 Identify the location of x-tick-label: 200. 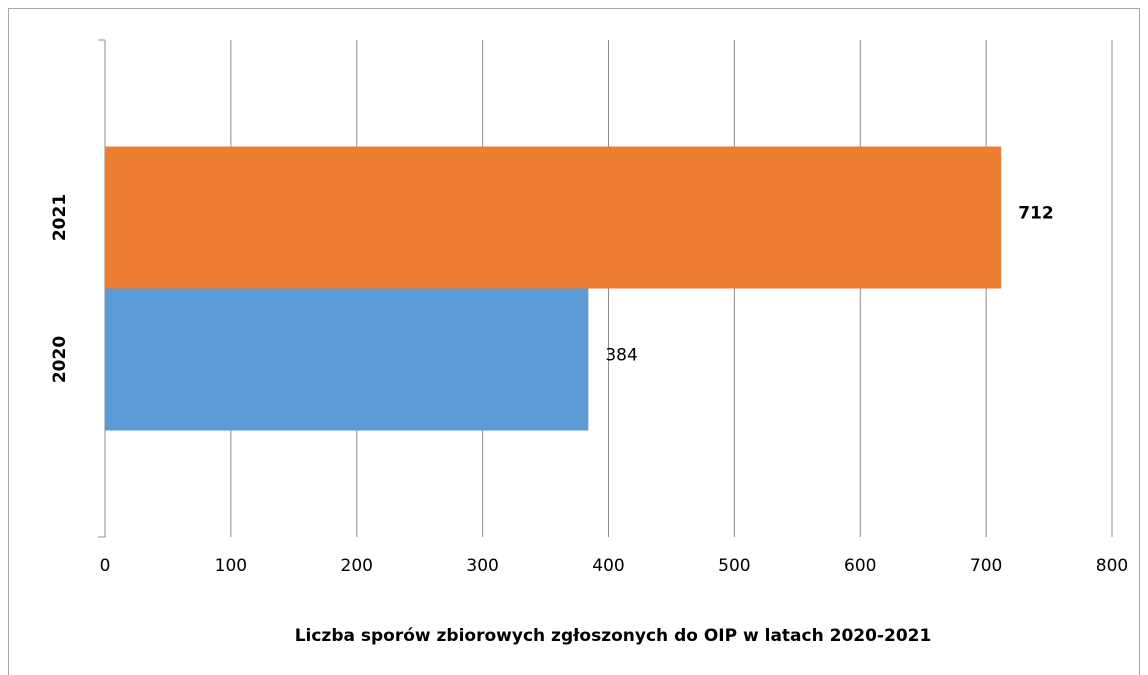
(357, 566).